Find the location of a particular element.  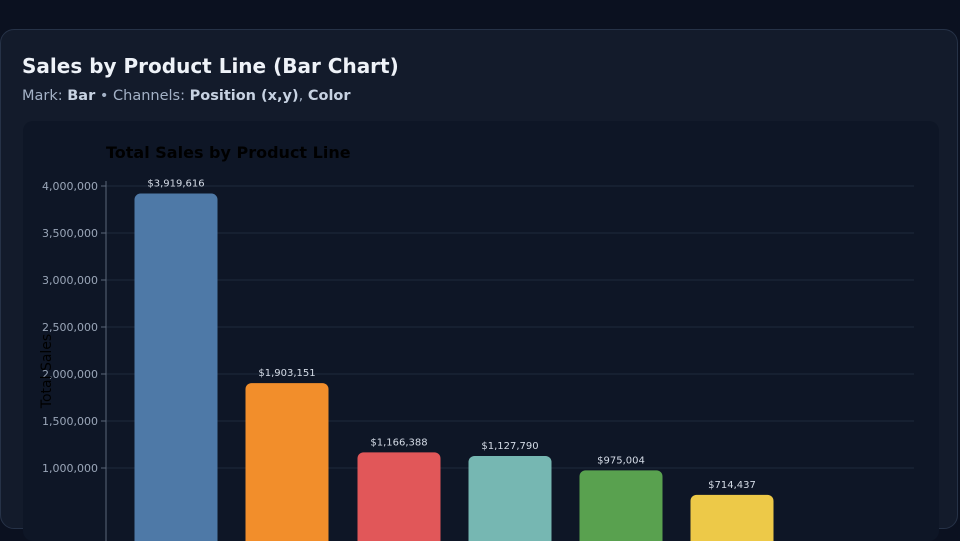

channel-position: Position (x,y) is located at coordinates (244, 96).